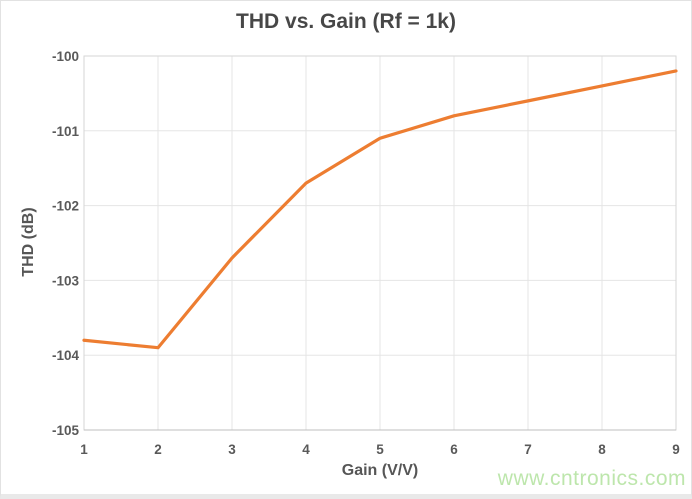 Image resolution: width=692 pixels, height=499 pixels. Describe the element at coordinates (65, 206) in the screenshot. I see `y-tick-label: -102` at that location.